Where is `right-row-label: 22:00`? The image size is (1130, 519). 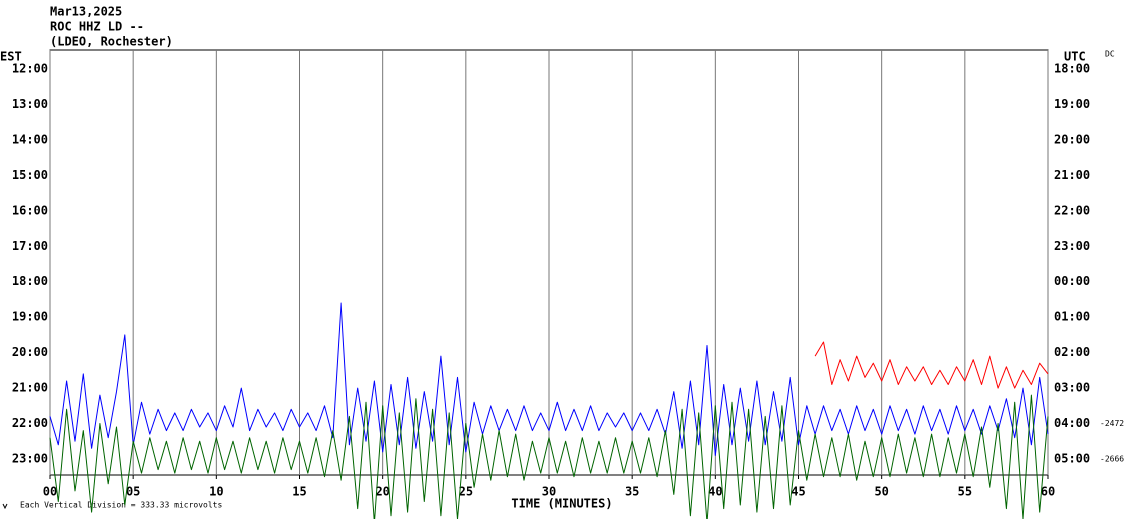
right-row-label: 22:00 is located at coordinates (1072, 210).